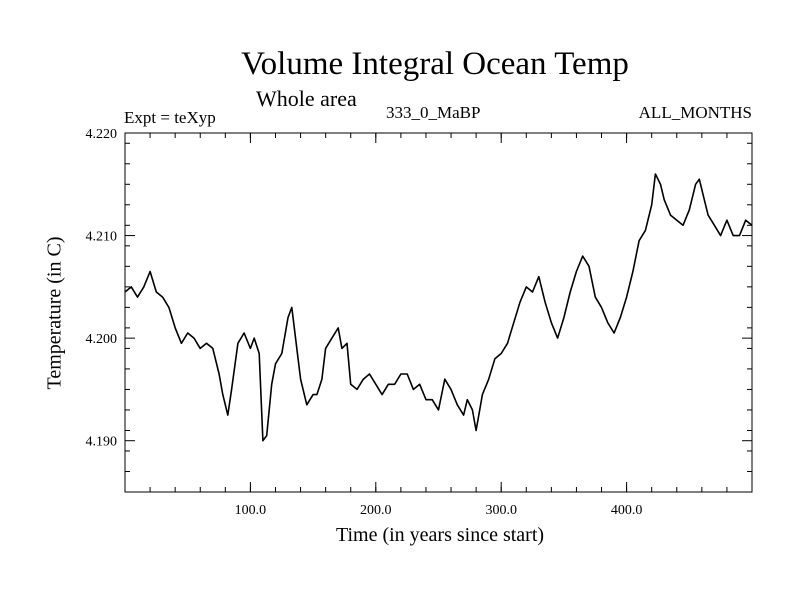  What do you see at coordinates (170, 117) in the screenshot?
I see `experiment-label: Expt = teXyp` at bounding box center [170, 117].